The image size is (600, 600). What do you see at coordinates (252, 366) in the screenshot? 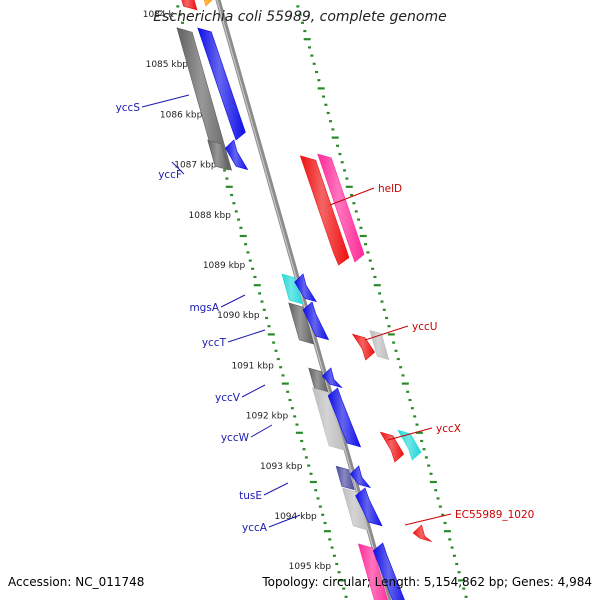
I see `kbp-label: 1091 kbp` at bounding box center [252, 366].